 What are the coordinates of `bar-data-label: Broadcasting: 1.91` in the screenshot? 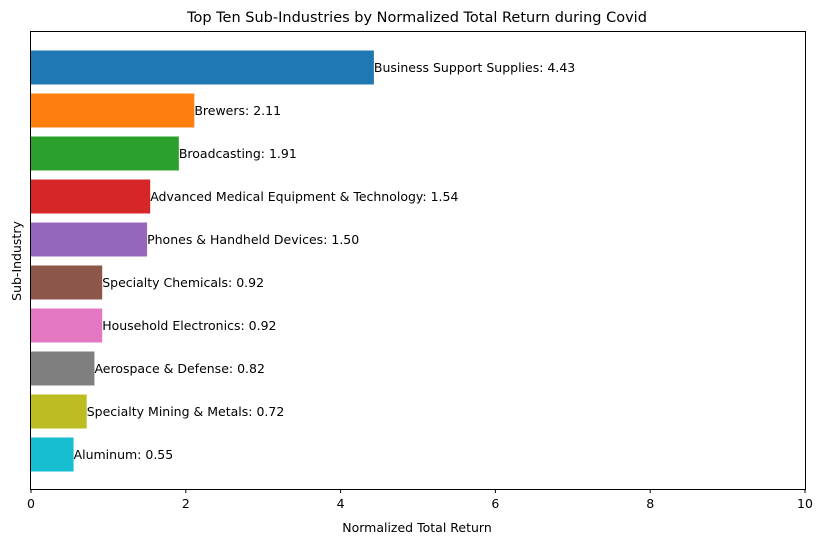 It's located at (238, 153).